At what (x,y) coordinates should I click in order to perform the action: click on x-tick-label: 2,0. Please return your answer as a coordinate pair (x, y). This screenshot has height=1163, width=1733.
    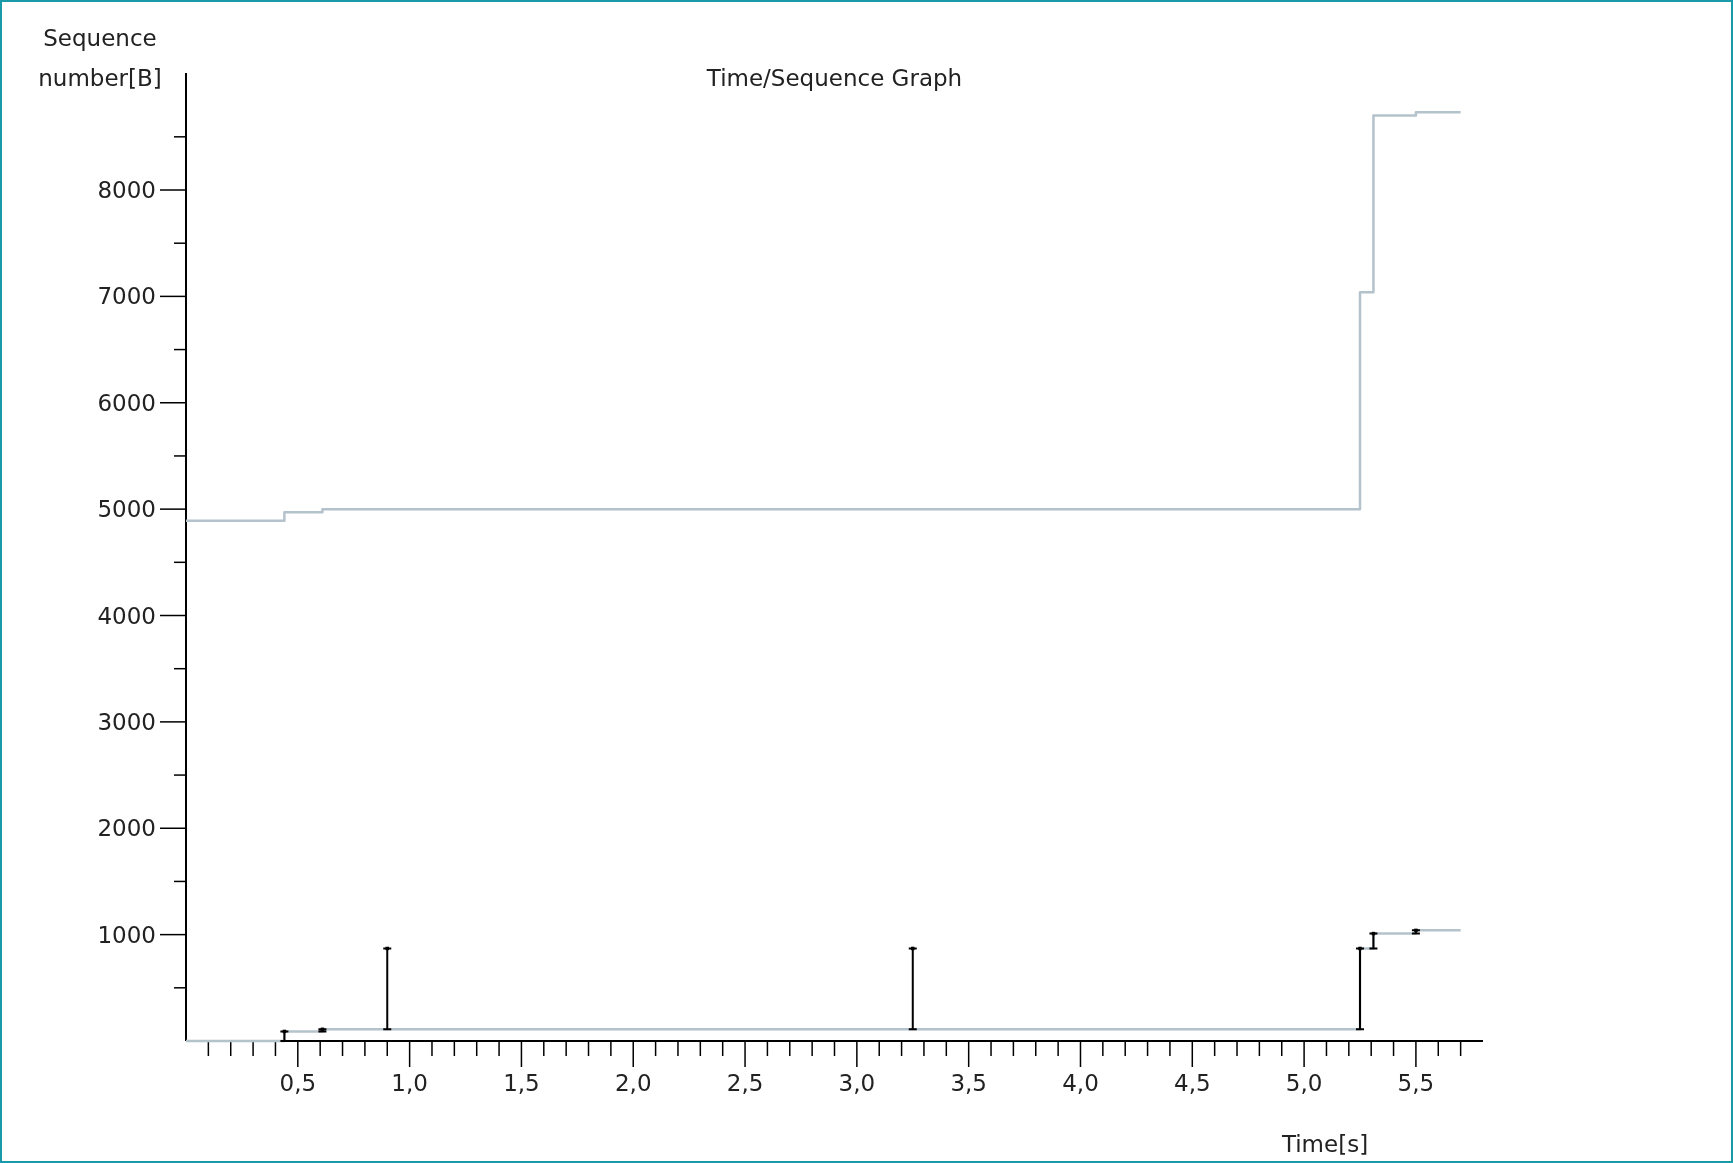
    Looking at the image, I should click on (633, 1083).